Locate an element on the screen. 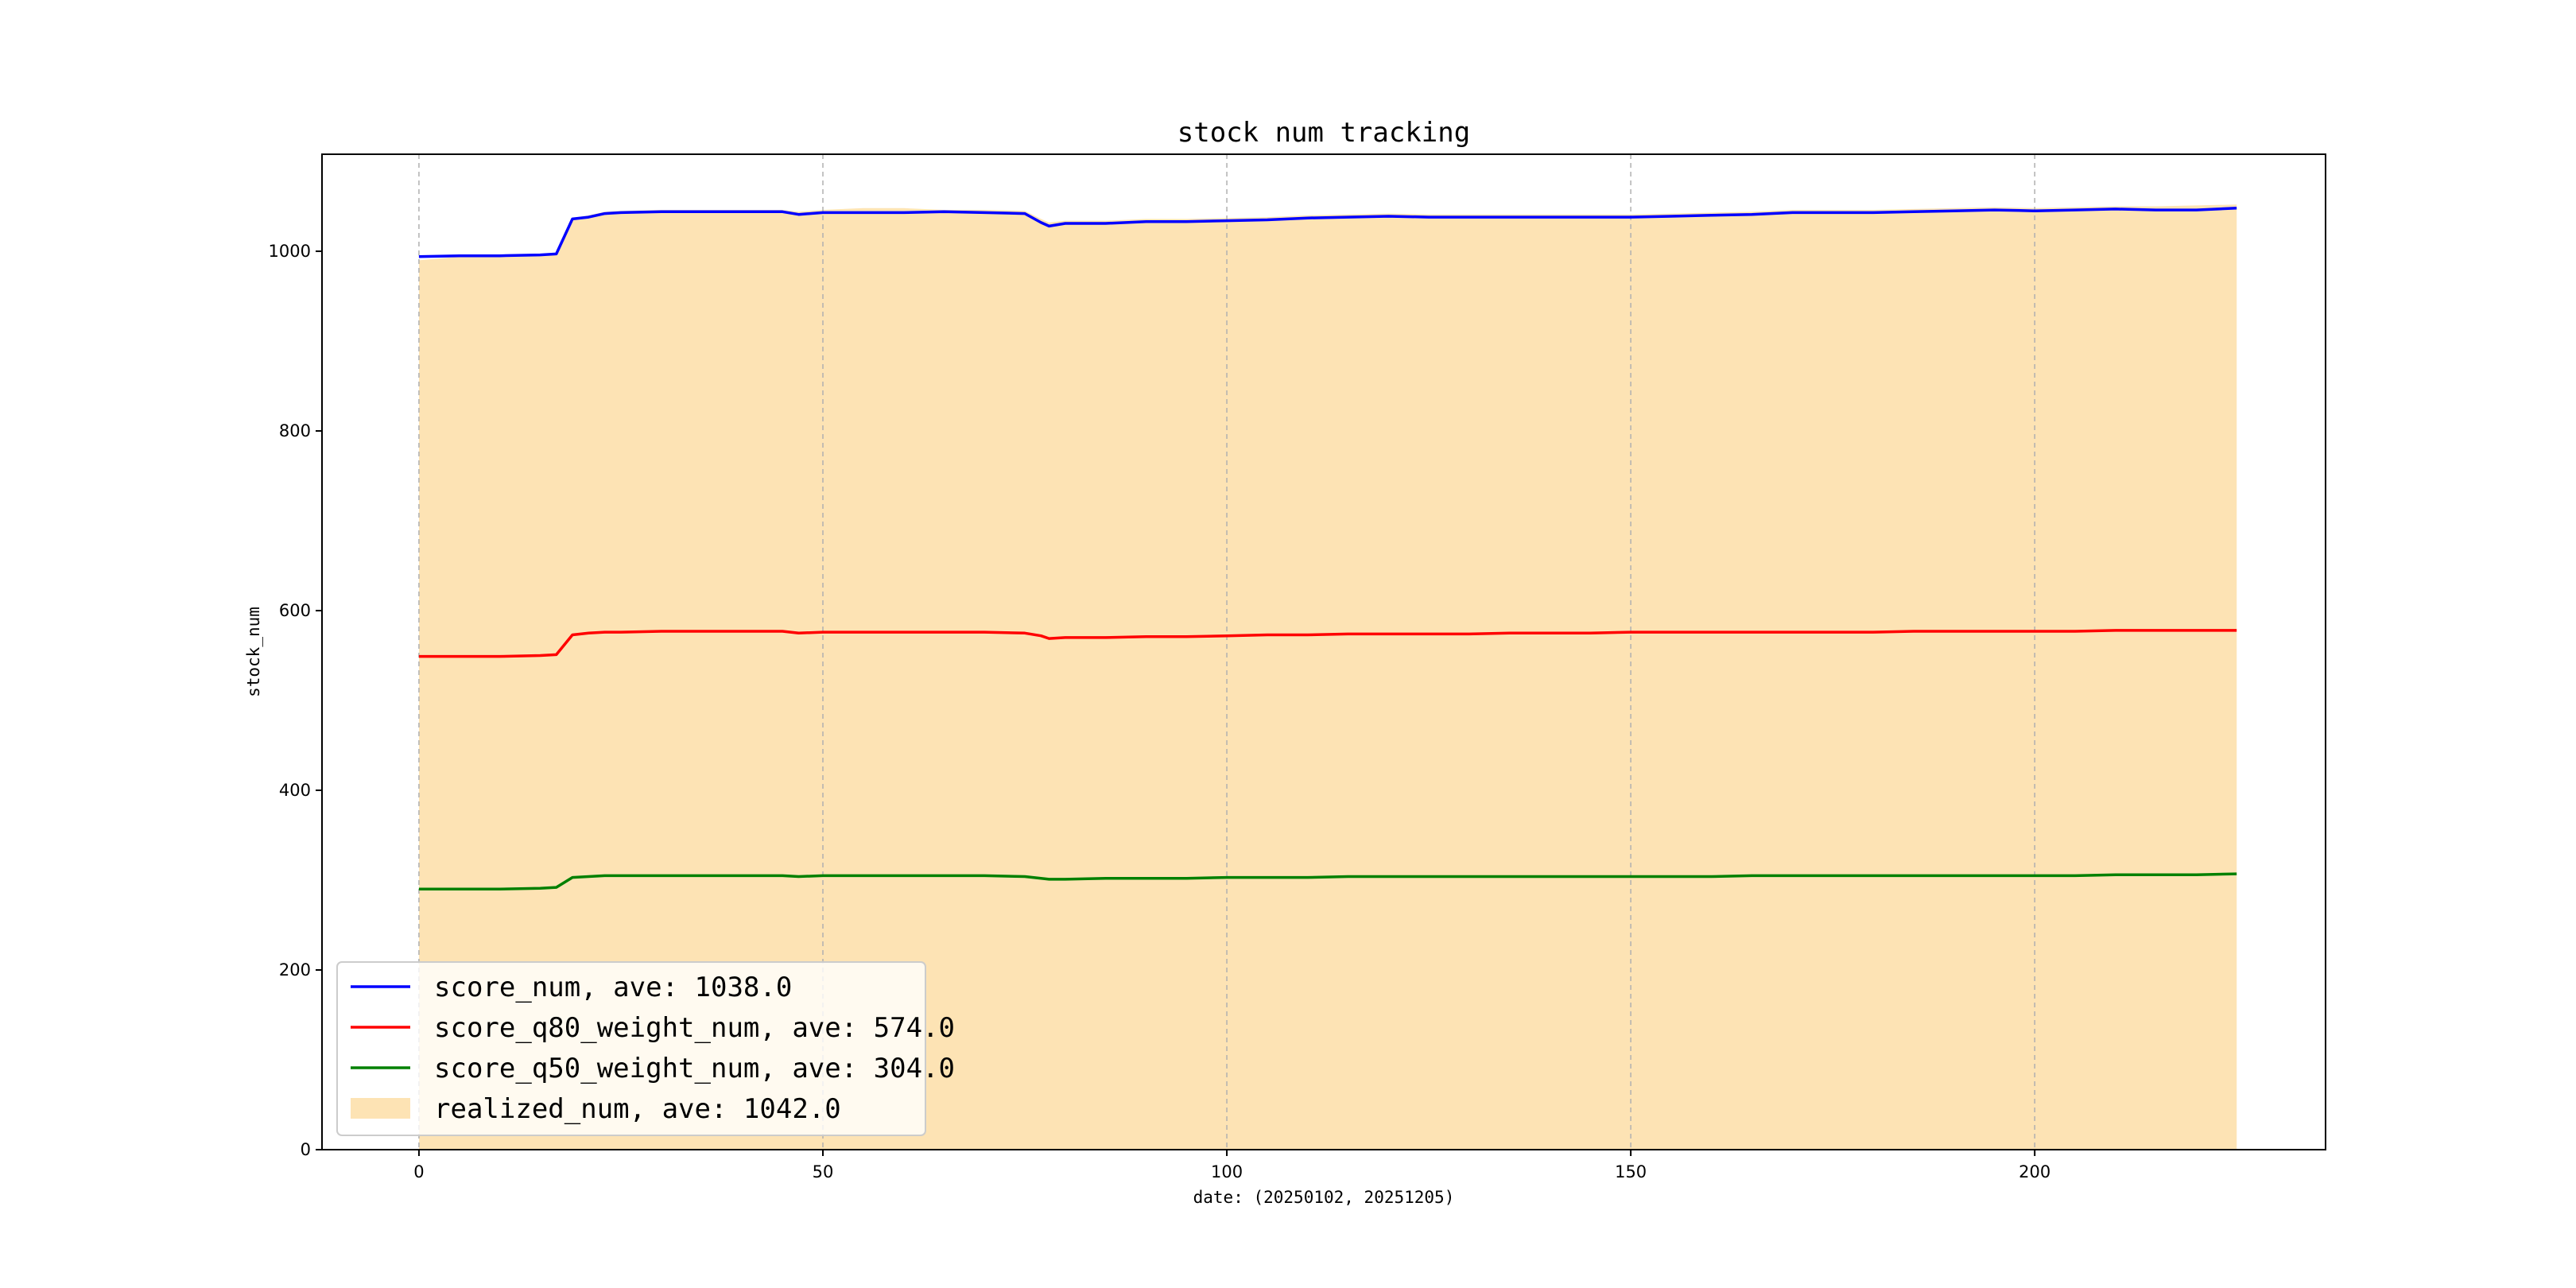 This screenshot has height=1288, width=2576. x-tick-label: 50 is located at coordinates (824, 1171).